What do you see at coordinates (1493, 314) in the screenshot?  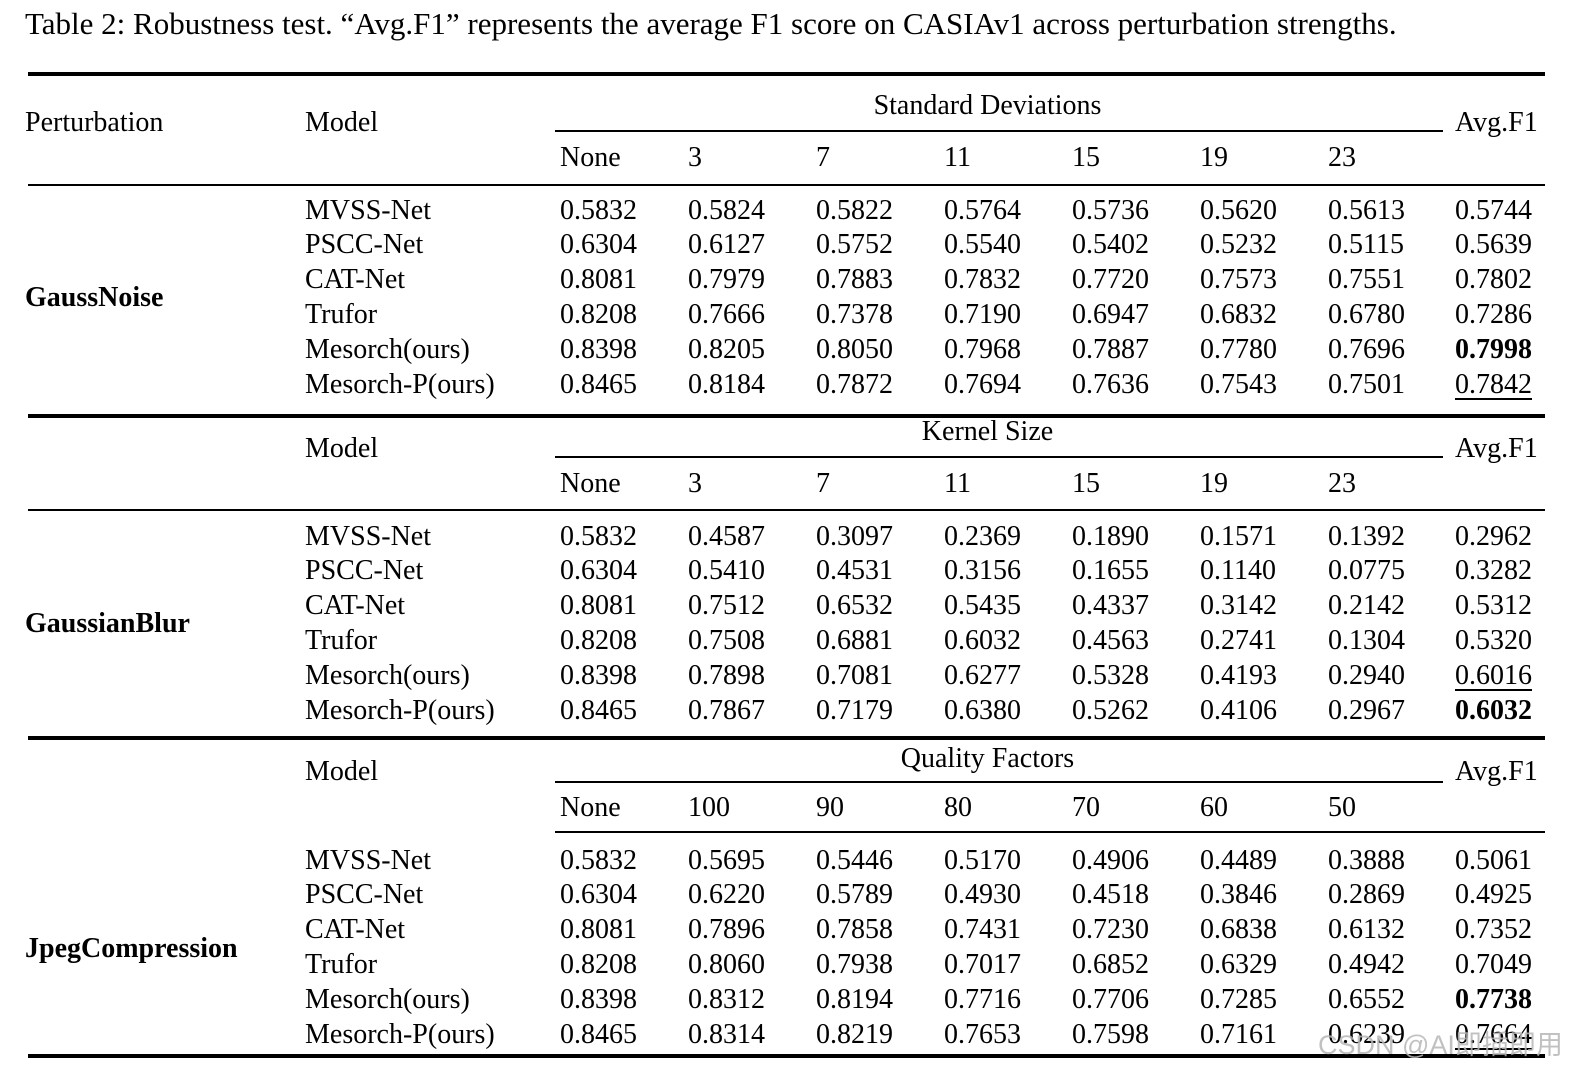 I see `avg-cell: 0.7286` at bounding box center [1493, 314].